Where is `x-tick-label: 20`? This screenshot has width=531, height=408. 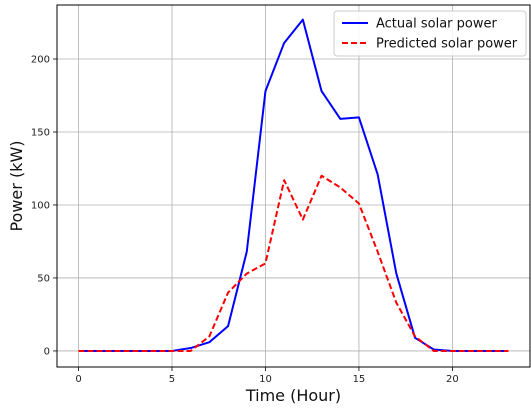 x-tick-label: 20 is located at coordinates (452, 379).